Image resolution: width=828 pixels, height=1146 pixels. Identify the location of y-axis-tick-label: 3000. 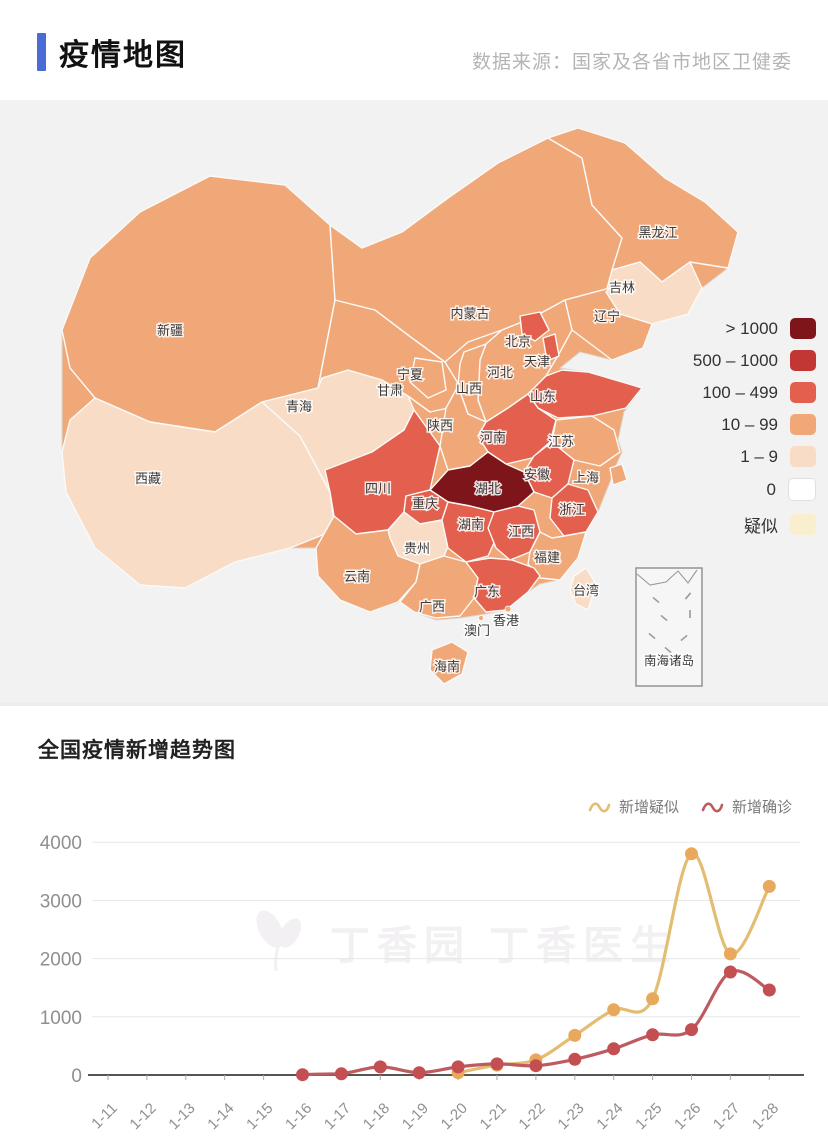
(61, 901).